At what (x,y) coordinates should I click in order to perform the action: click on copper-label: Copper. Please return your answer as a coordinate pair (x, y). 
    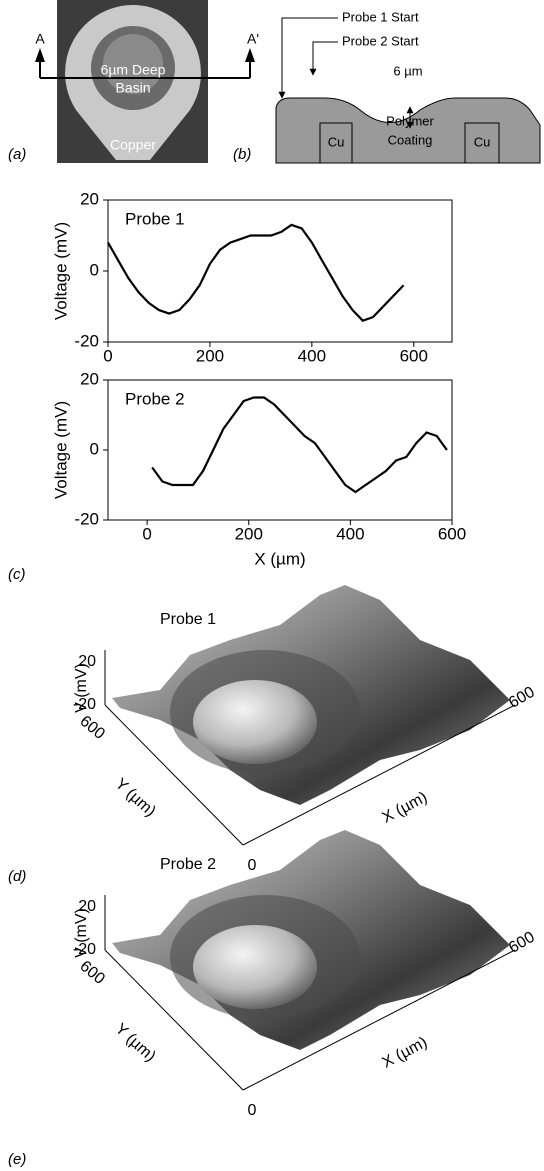
    Looking at the image, I should click on (133, 145).